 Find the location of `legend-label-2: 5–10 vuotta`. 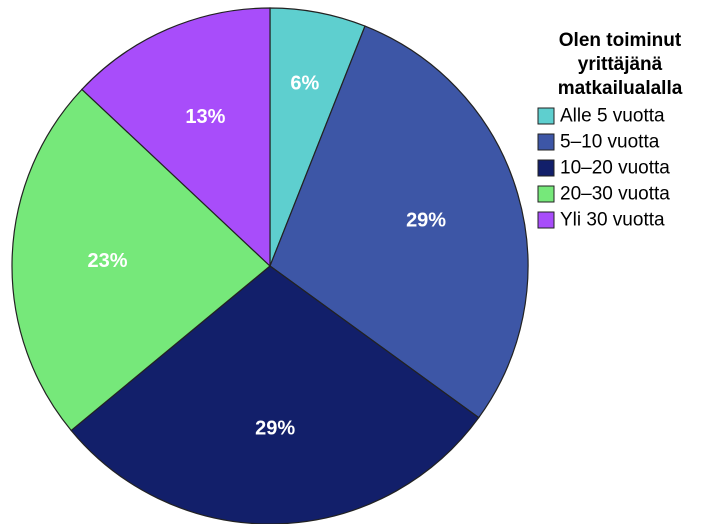

legend-label-2: 5–10 vuotta is located at coordinates (610, 142).